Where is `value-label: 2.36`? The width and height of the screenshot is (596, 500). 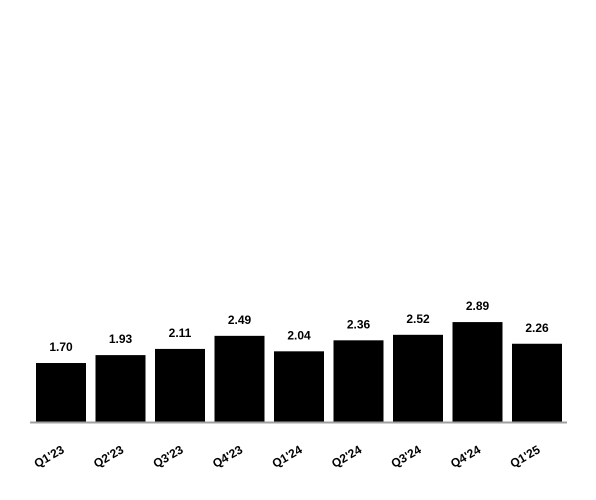 value-label: 2.36 is located at coordinates (359, 324).